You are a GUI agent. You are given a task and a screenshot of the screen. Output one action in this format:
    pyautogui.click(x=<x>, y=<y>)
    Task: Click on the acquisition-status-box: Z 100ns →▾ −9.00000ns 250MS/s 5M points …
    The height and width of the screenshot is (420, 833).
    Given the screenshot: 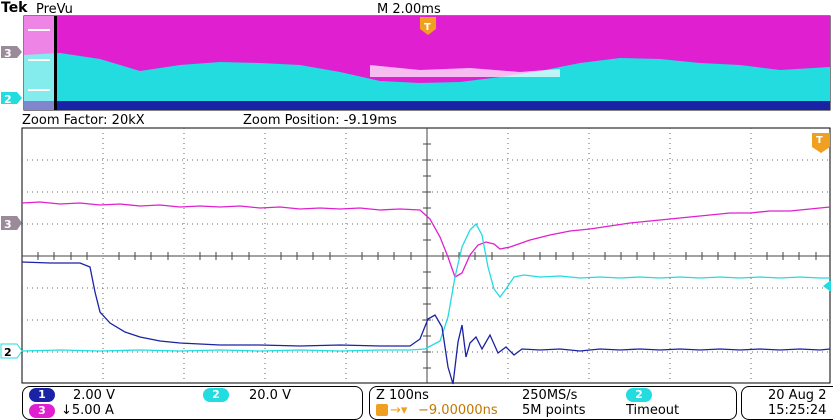 What is the action you would take?
    pyautogui.click(x=553, y=403)
    